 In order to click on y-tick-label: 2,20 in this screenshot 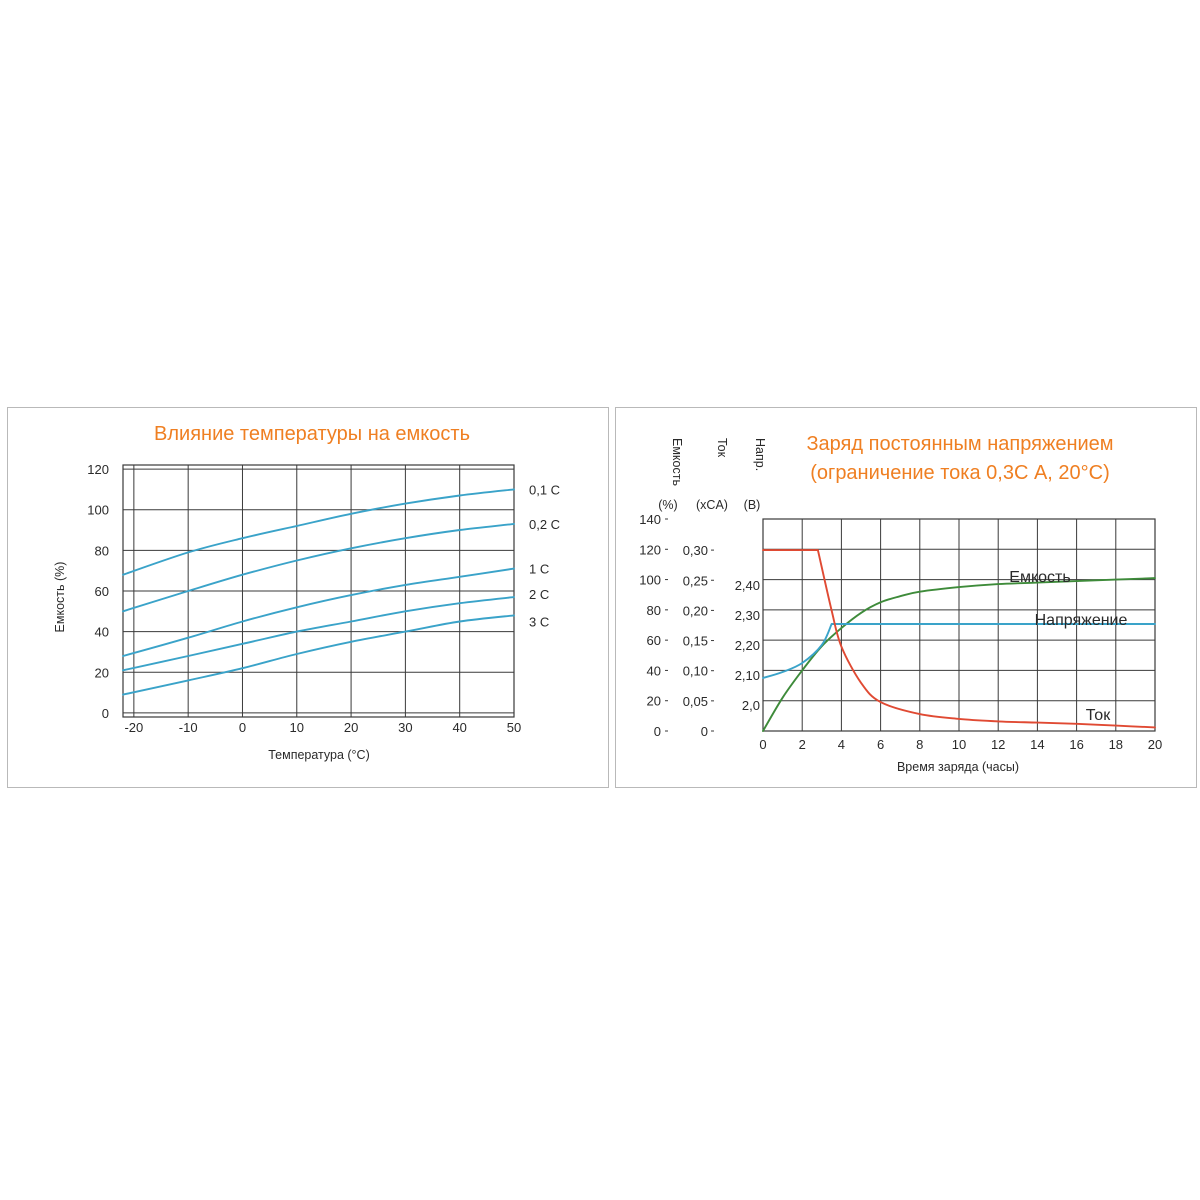, I will do `click(747, 645)`.